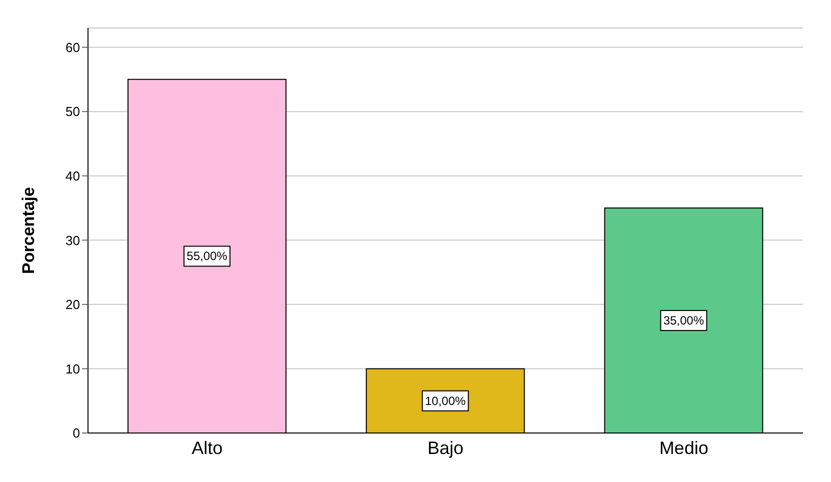 Image resolution: width=831 pixels, height=482 pixels. What do you see at coordinates (445, 401) in the screenshot?
I see `data-label: 10,00%` at bounding box center [445, 401].